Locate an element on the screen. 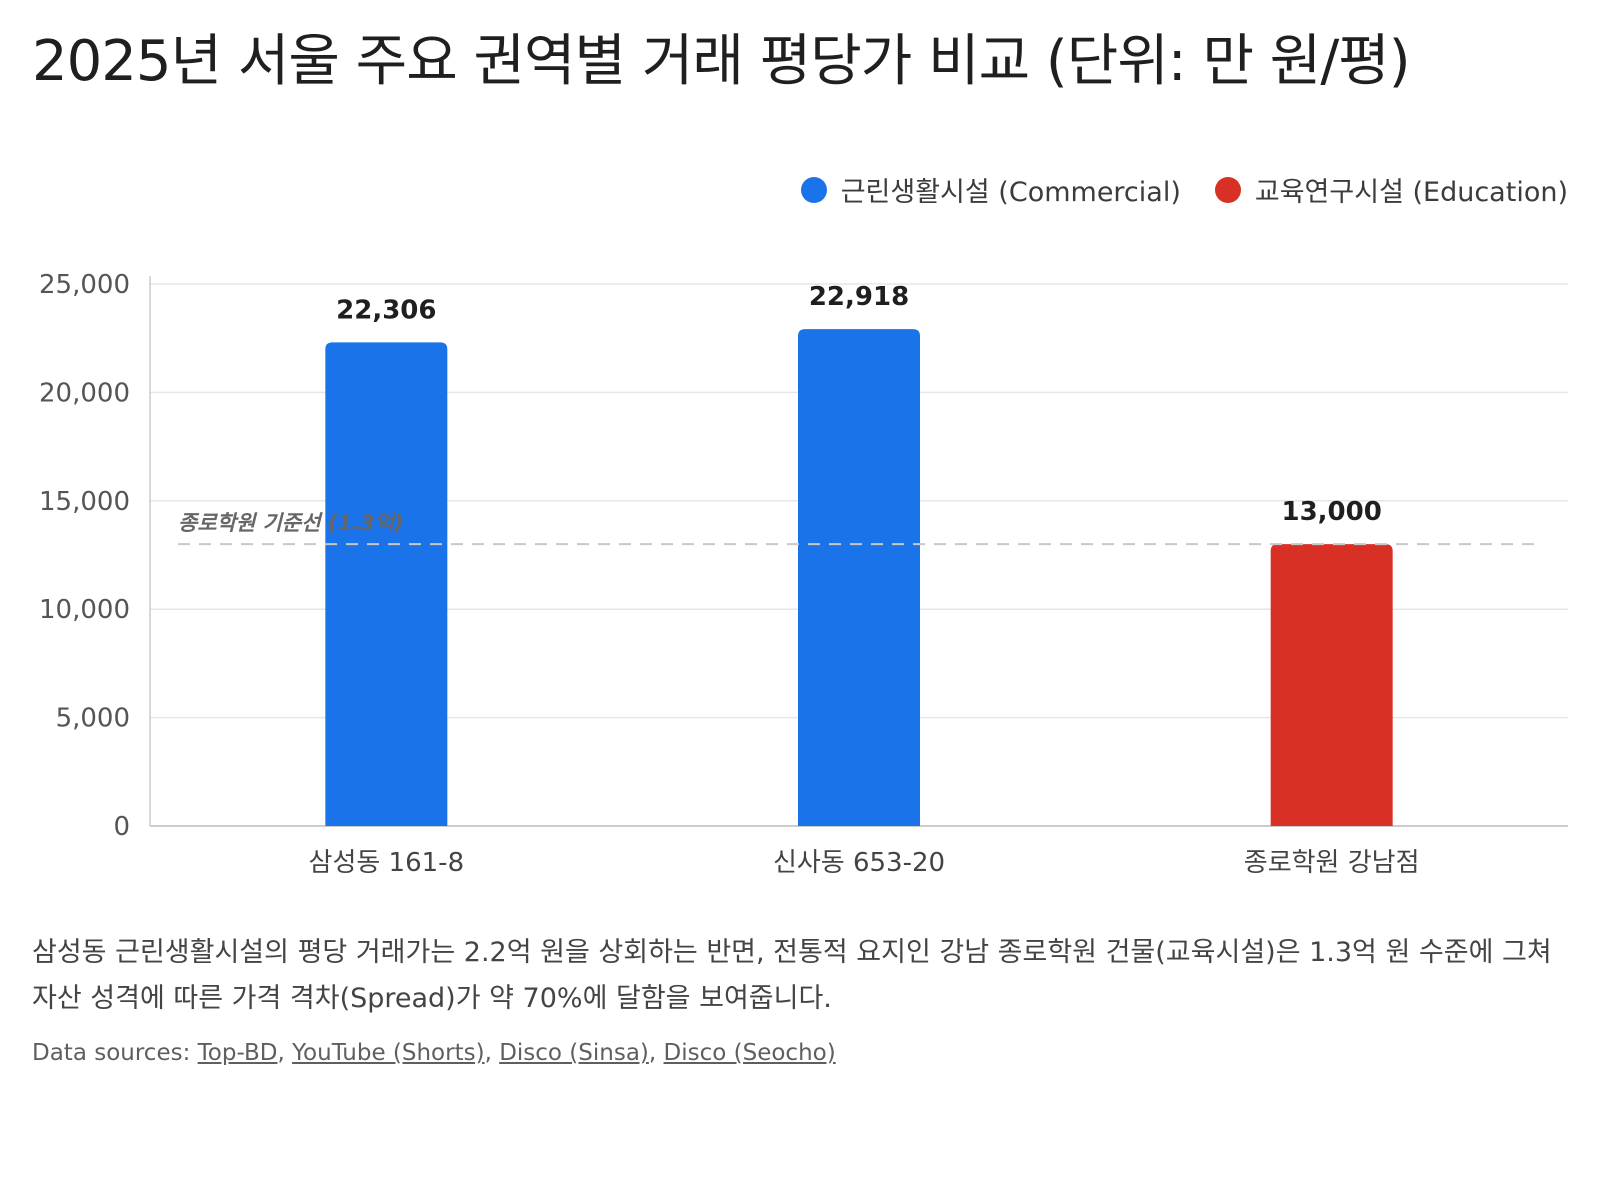  legend-label-education: 교육연구시설 (Education) is located at coordinates (1411, 192).